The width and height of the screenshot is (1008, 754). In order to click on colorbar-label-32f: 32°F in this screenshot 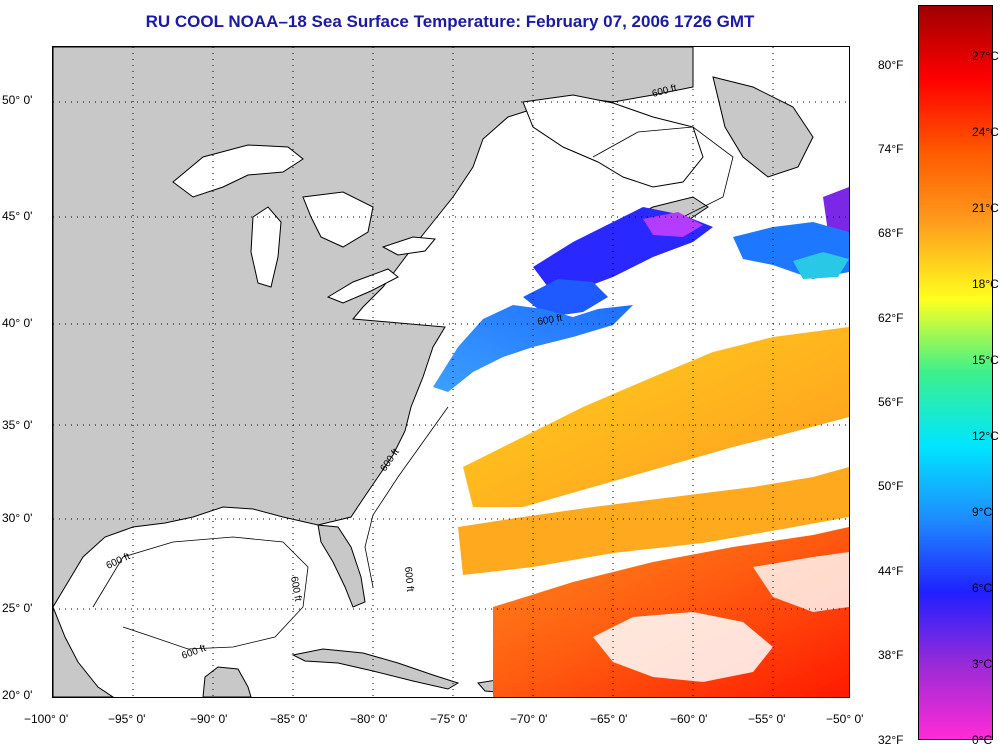, I will do `click(891, 740)`.